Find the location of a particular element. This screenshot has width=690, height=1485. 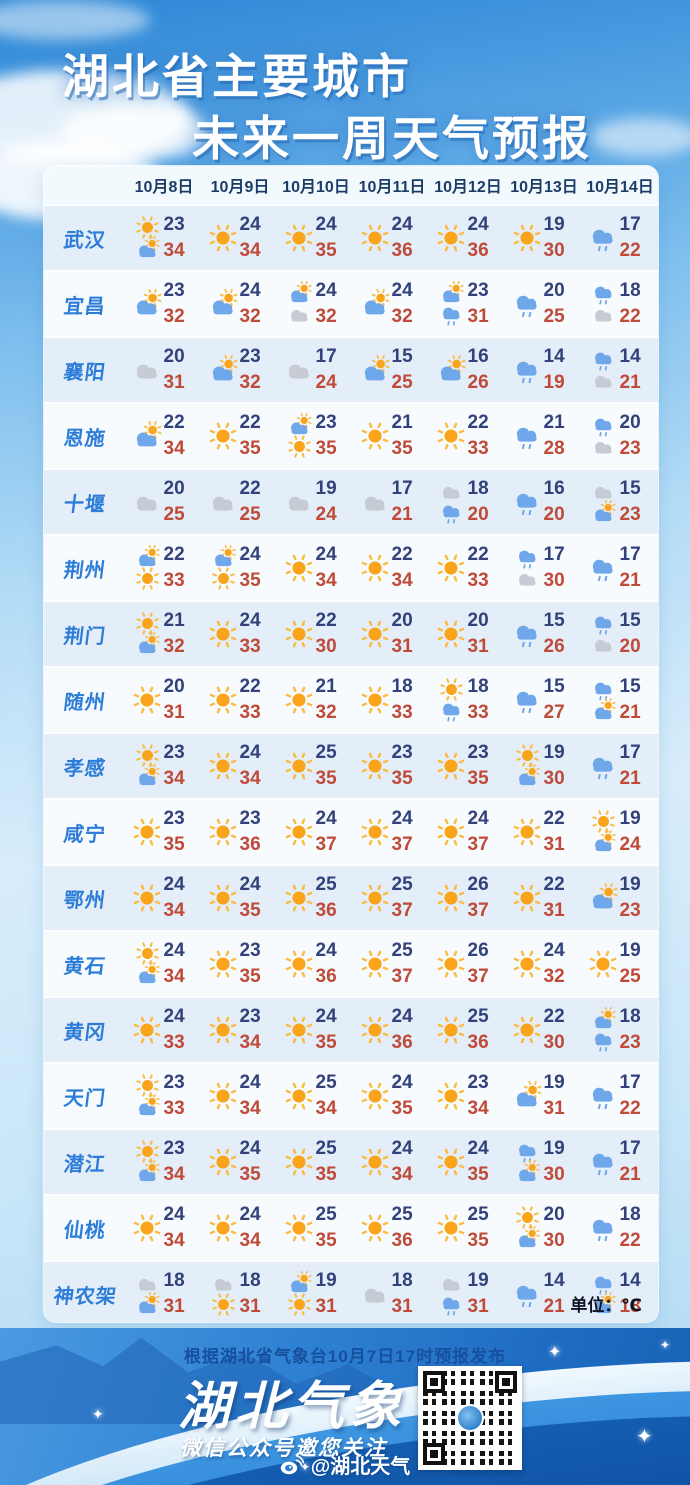

forecast-cell: 17 30 is located at coordinates (544, 568).